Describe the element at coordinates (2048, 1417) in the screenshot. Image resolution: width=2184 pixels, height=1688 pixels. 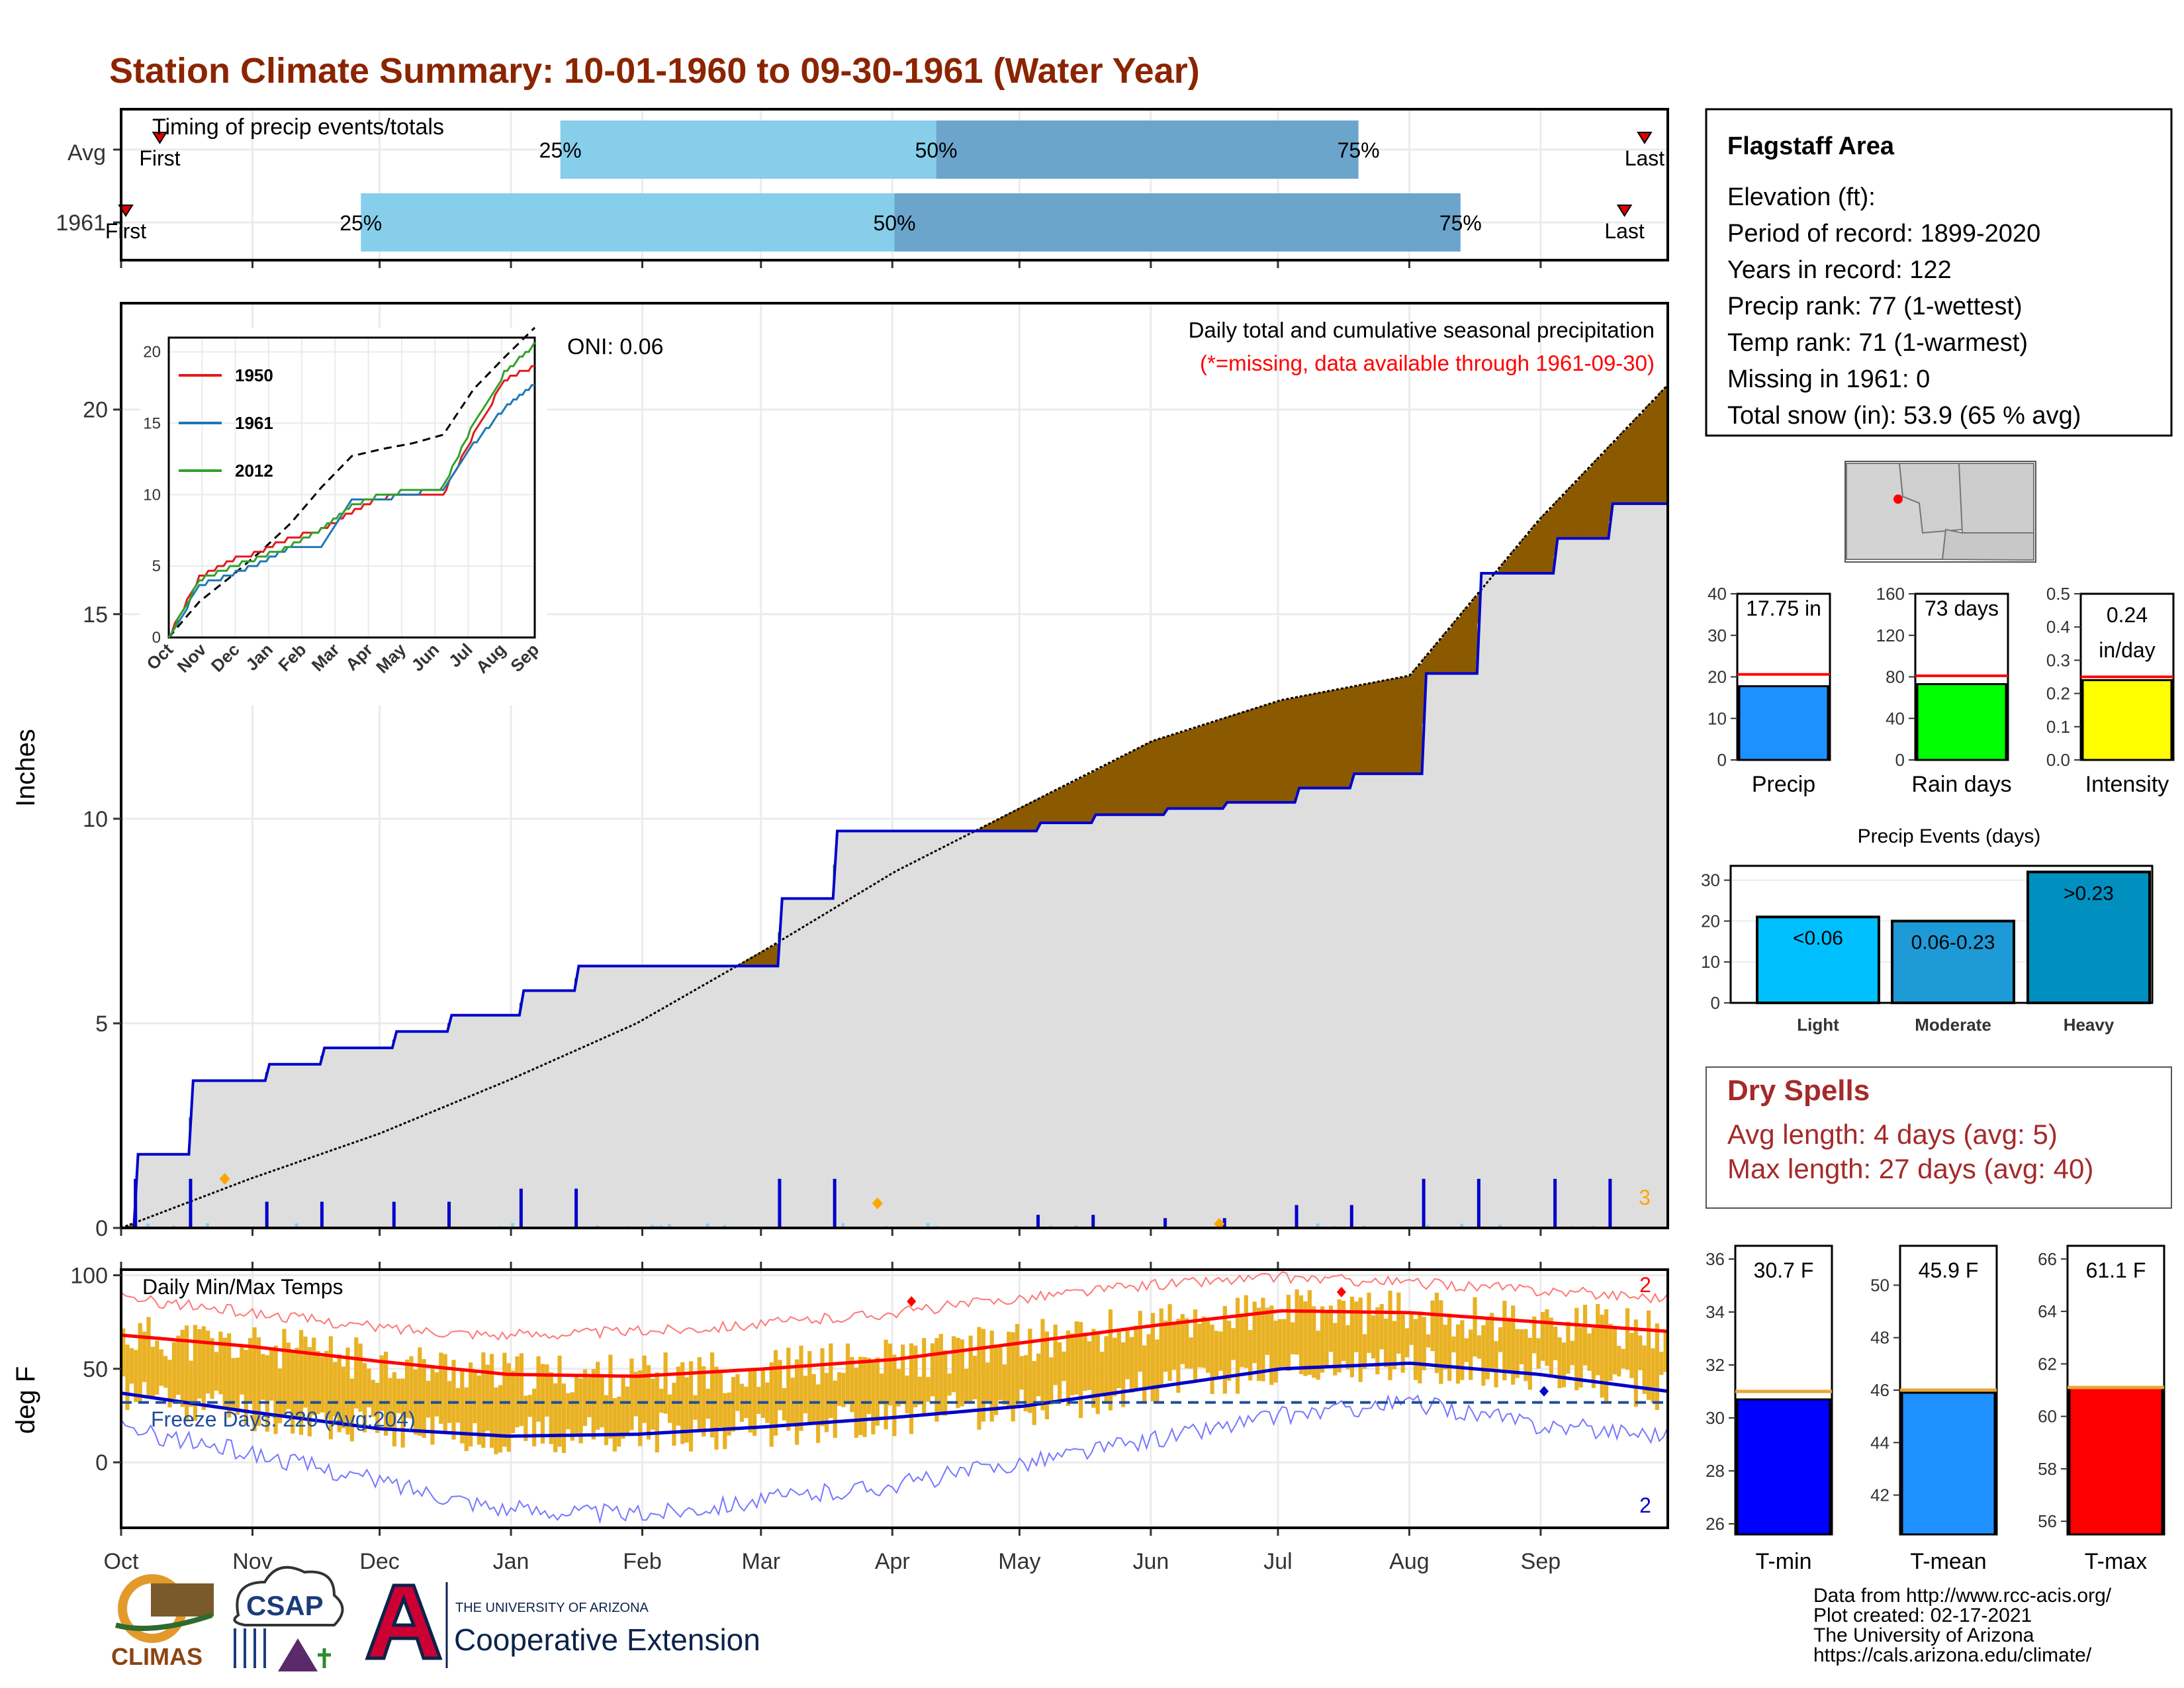
I see `temp-box-ytick-label: 60` at that location.